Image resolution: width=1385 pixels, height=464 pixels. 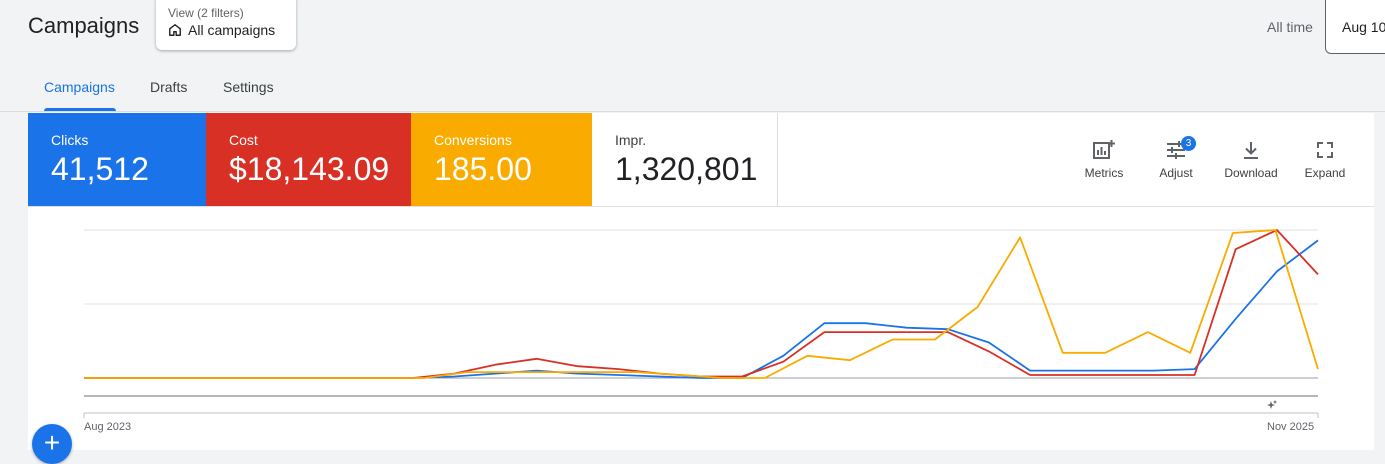 I want to click on date-range-label: All time, so click(x=1290, y=27).